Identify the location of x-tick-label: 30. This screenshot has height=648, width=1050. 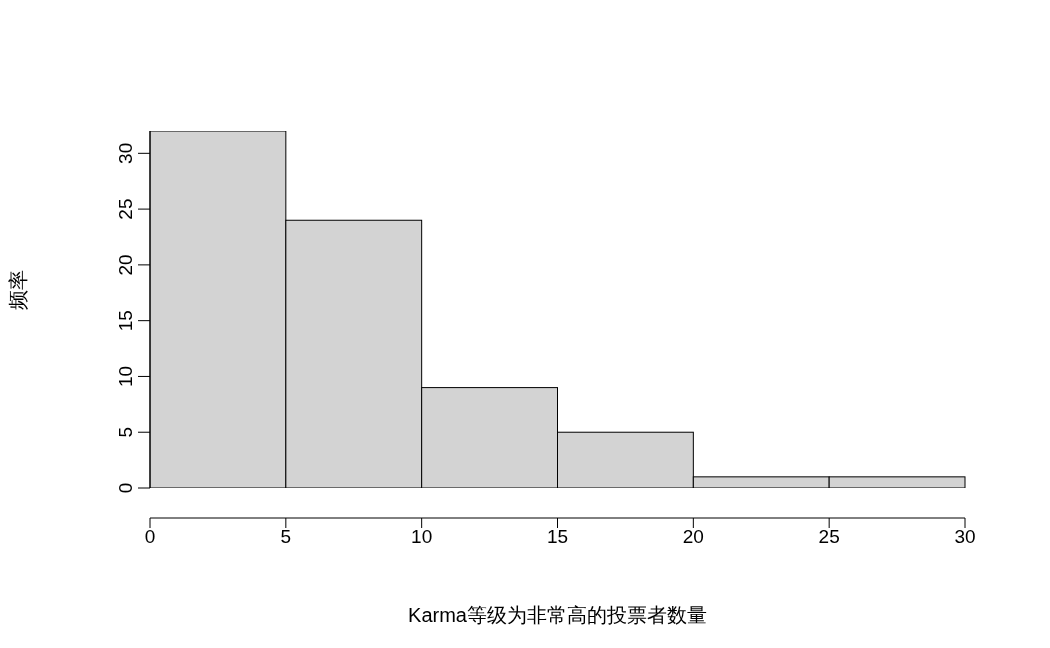
(965, 537).